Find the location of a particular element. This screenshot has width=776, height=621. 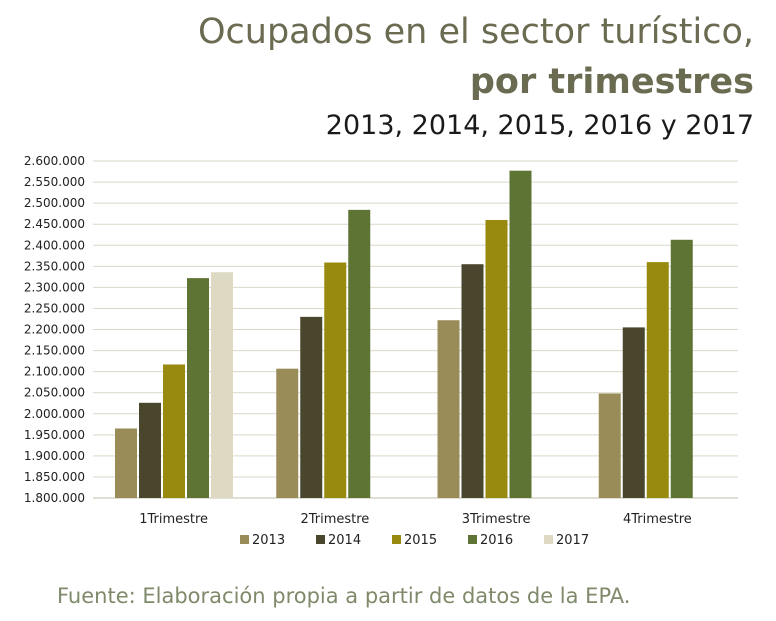

legend-swatch-2014 is located at coordinates (320, 539).